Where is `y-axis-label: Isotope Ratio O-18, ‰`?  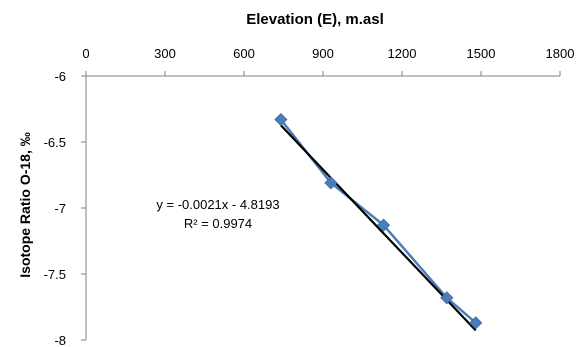
y-axis-label: Isotope Ratio O-18, ‰ is located at coordinates (25, 204).